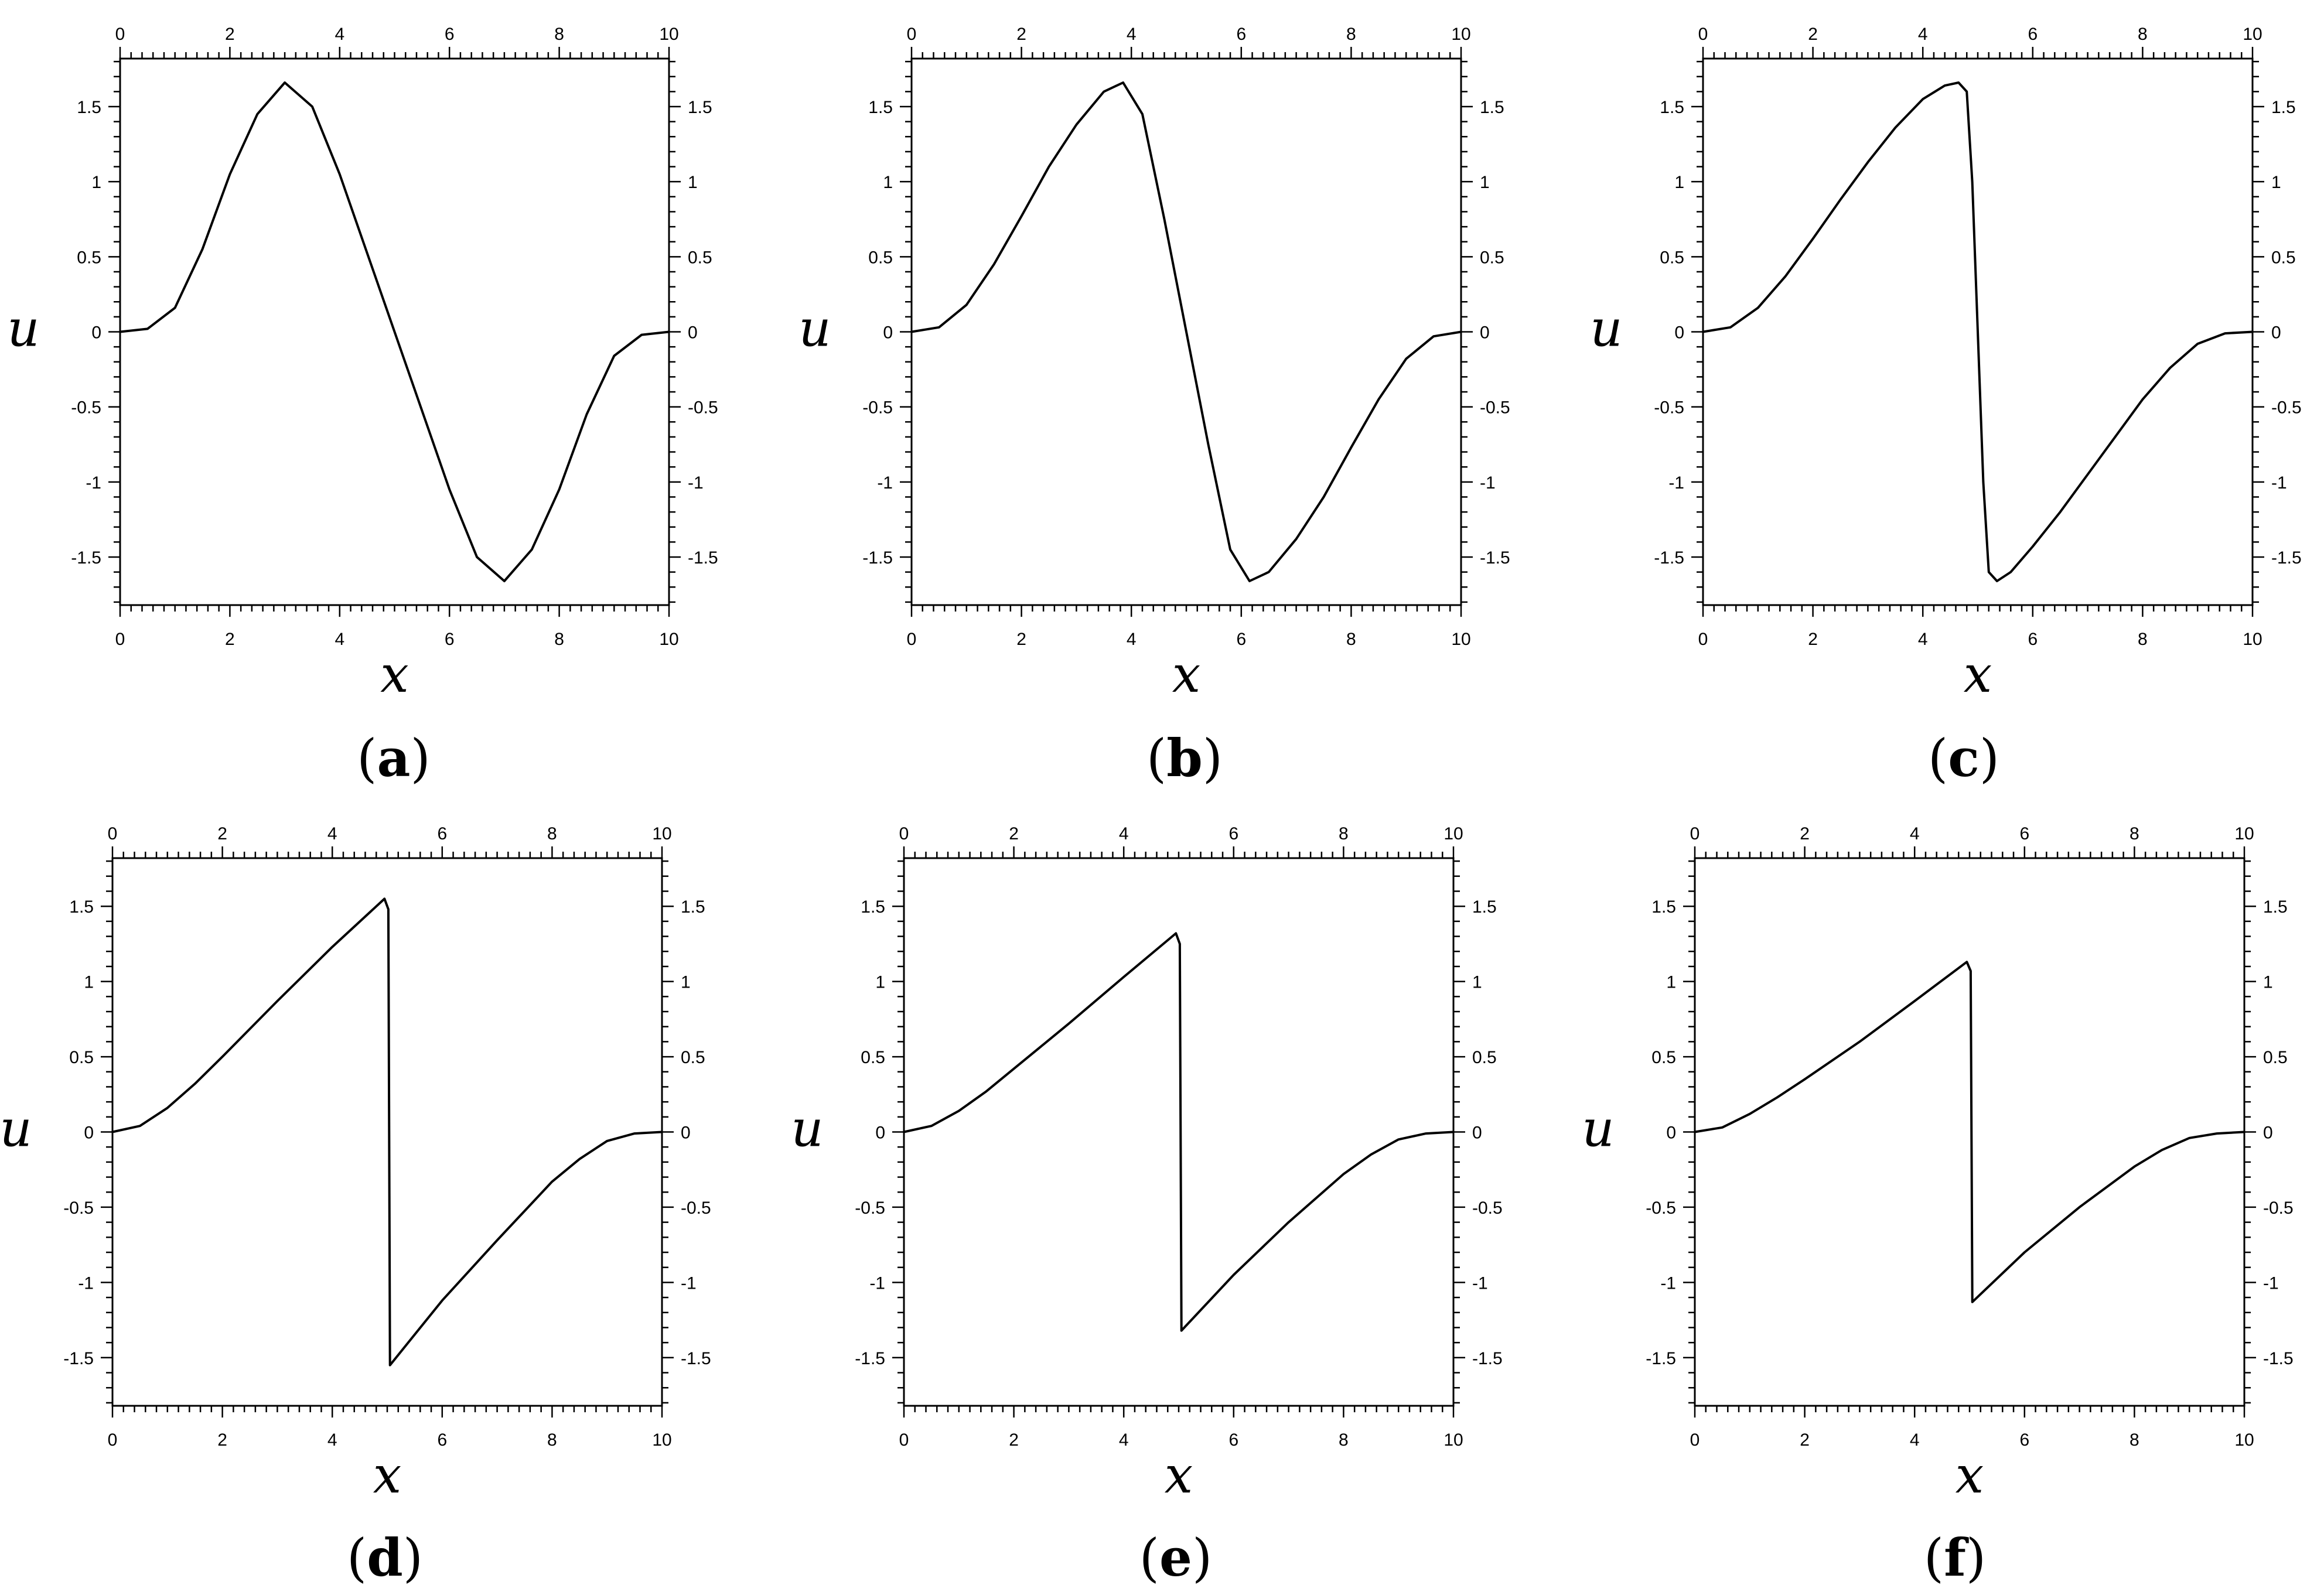 The width and height of the screenshot is (2324, 1595). What do you see at coordinates (450, 639) in the screenshot?
I see `x-tick-label-bottom-a: 6` at bounding box center [450, 639].